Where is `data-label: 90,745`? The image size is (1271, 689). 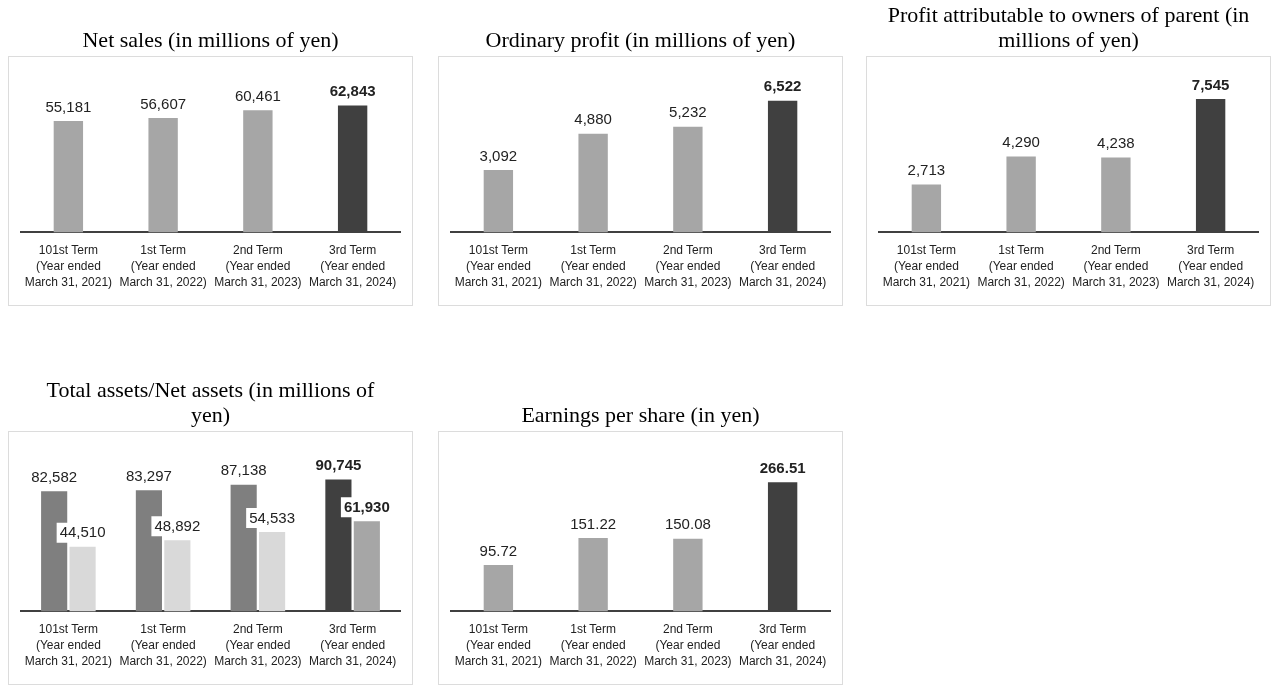
data-label: 90,745 is located at coordinates (338, 465).